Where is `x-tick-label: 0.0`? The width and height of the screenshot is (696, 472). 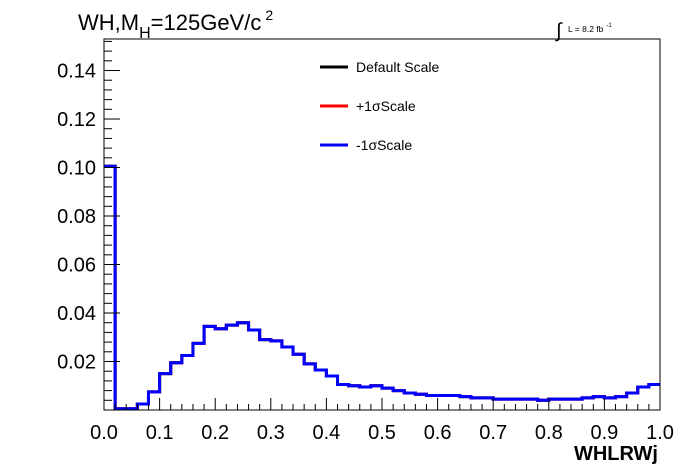
x-tick-label: 0.0 is located at coordinates (104, 433).